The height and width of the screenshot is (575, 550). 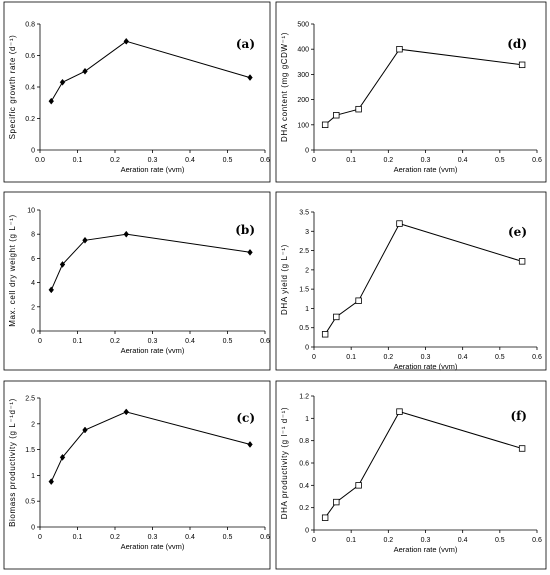 What do you see at coordinates (33, 259) in the screenshot?
I see `y-tick-label: 6` at bounding box center [33, 259].